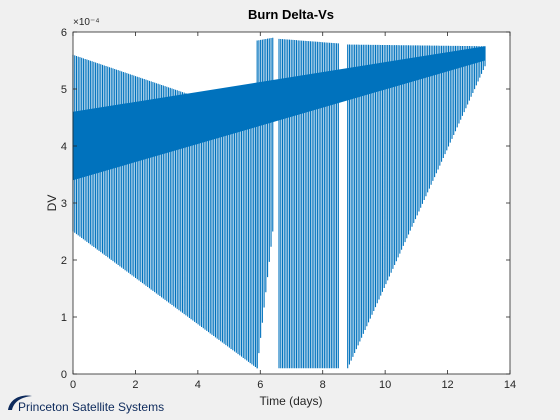  What do you see at coordinates (135, 385) in the screenshot?
I see `x-tick-label: 2` at bounding box center [135, 385].